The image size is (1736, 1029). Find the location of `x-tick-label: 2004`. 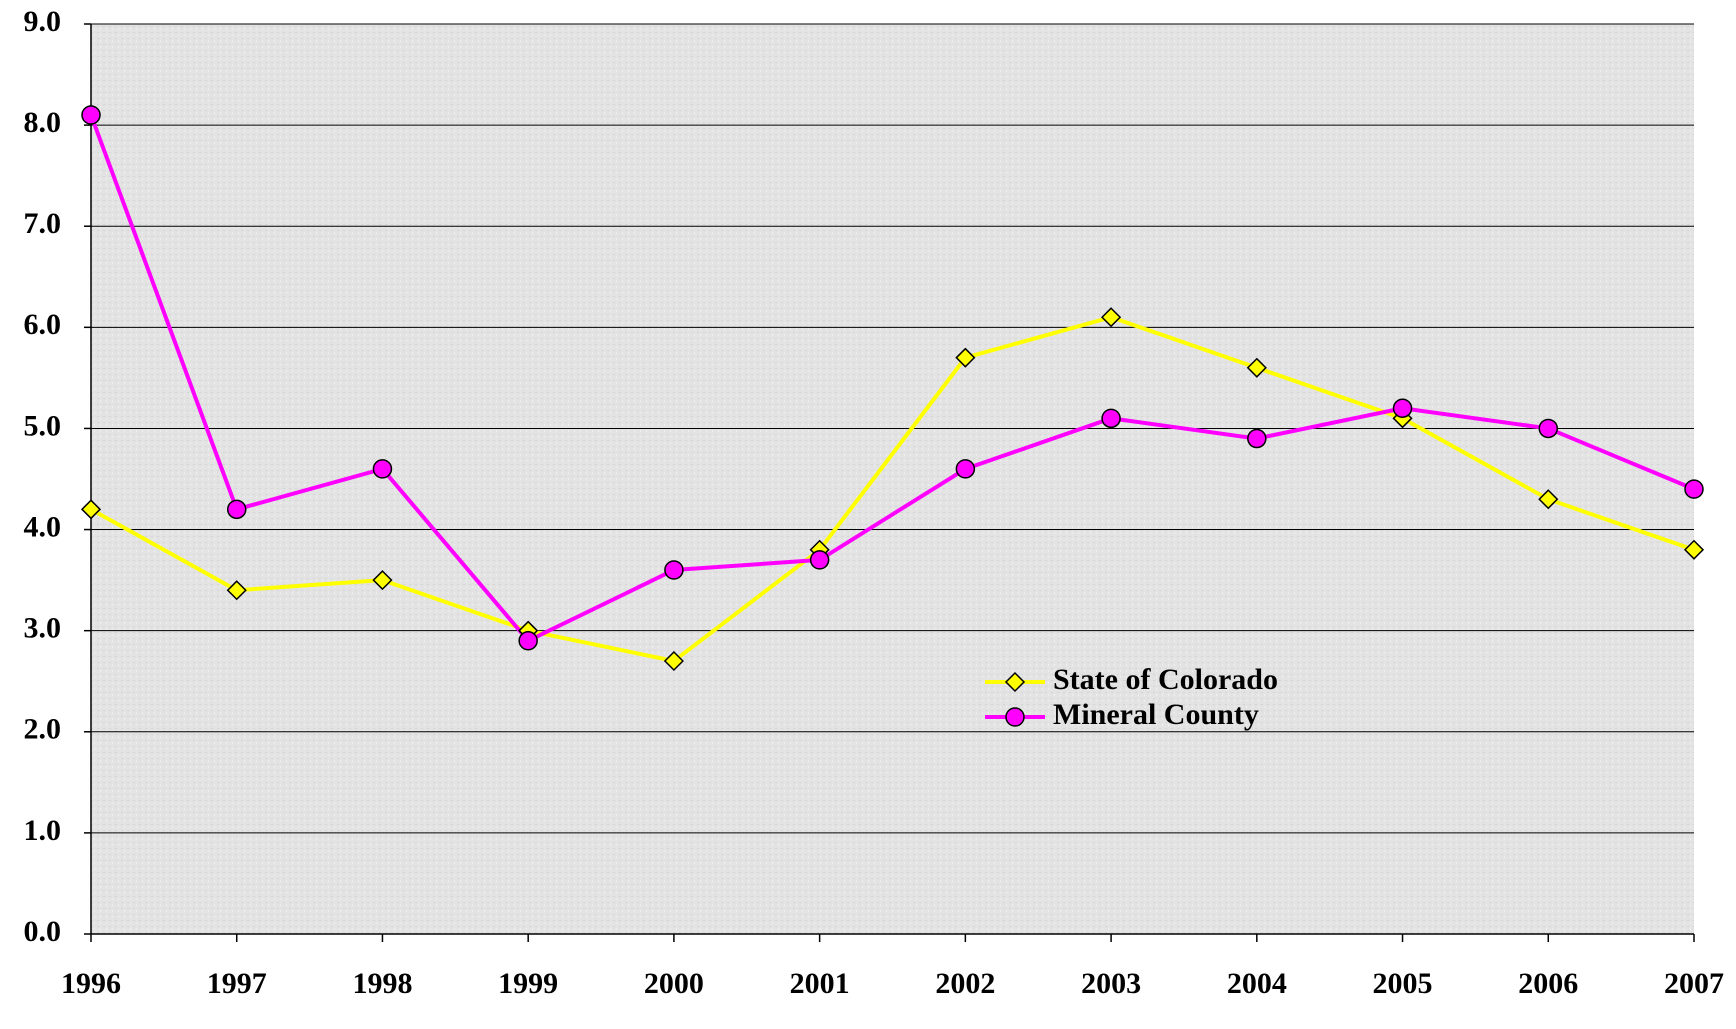

x-tick-label: 2004 is located at coordinates (1257, 983).